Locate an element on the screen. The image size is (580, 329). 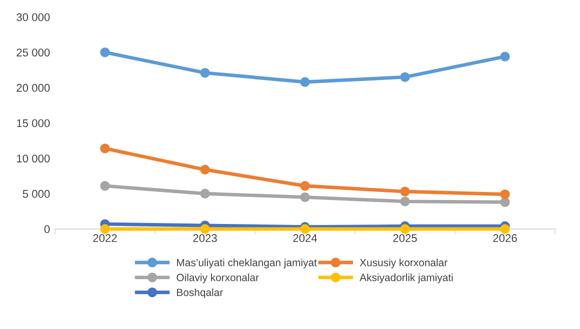
x-tick-label: 2023 is located at coordinates (205, 238).